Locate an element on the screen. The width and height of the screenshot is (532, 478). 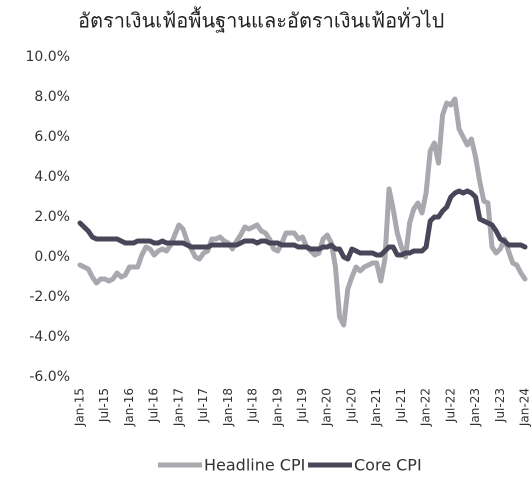
y-tick-label: 10.0% is located at coordinates (48, 57).